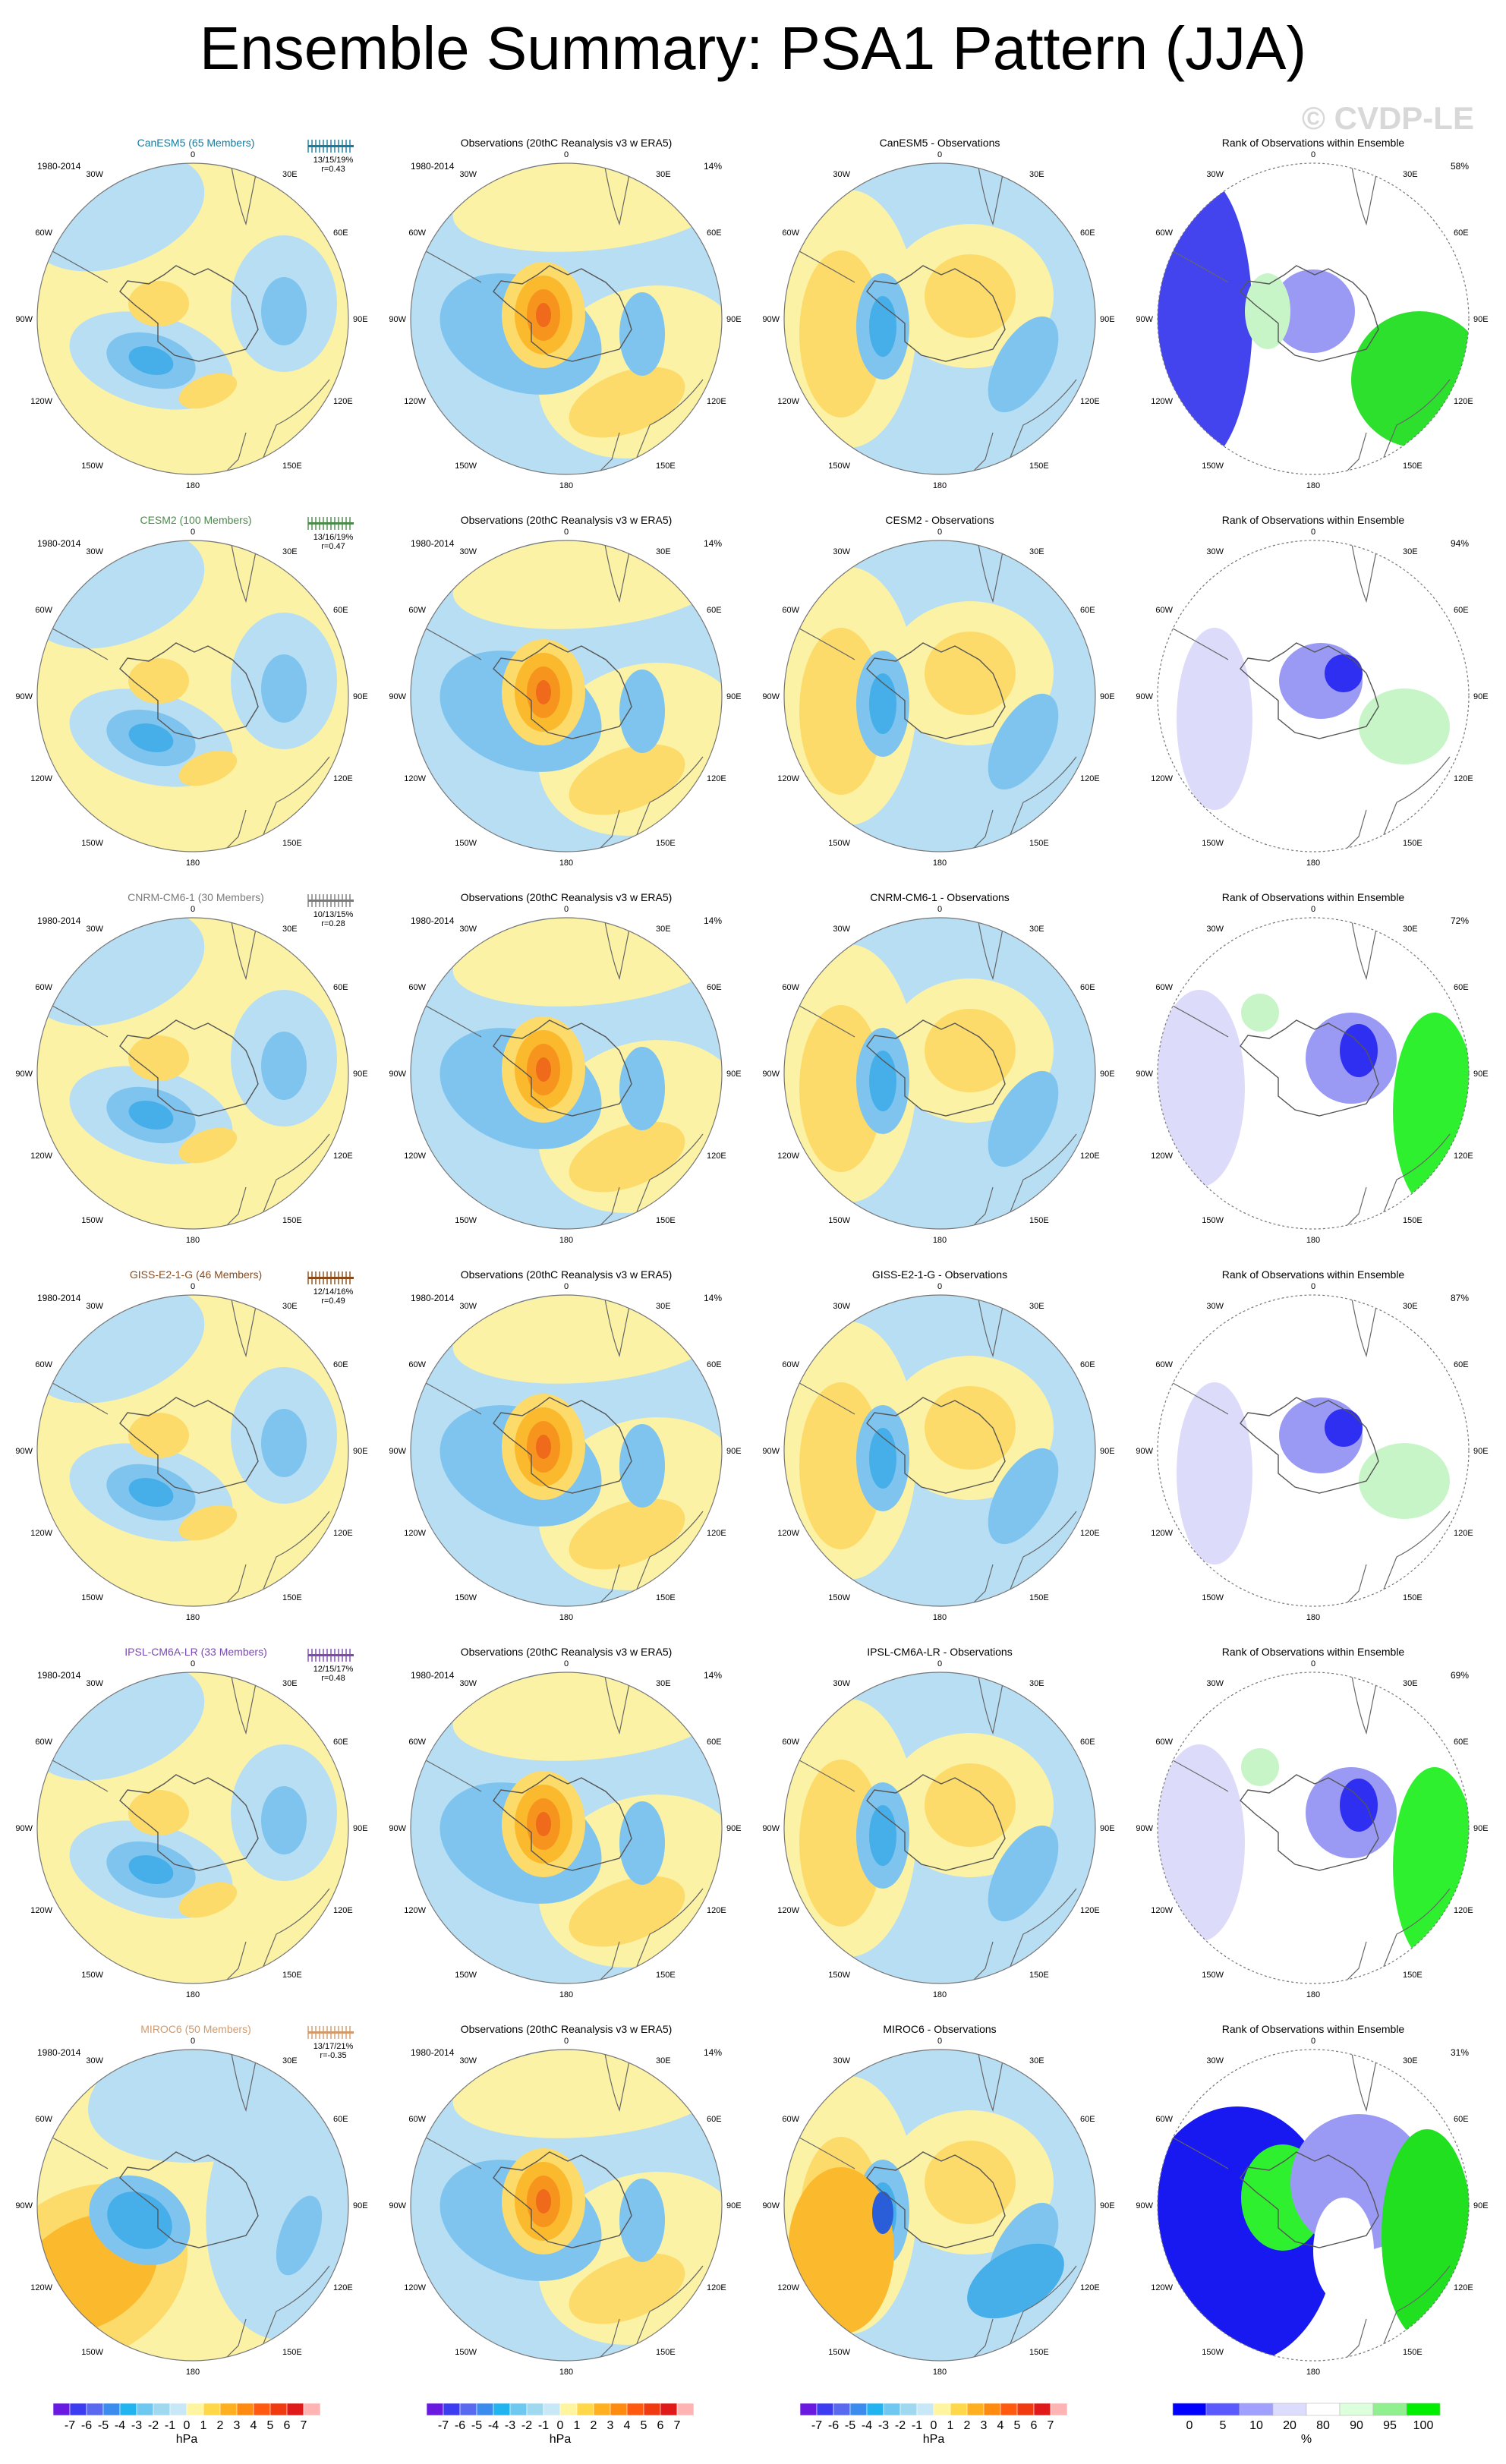 The width and height of the screenshot is (1506, 2464). I want to click on colorbar-tick: 1, so click(577, 2425).